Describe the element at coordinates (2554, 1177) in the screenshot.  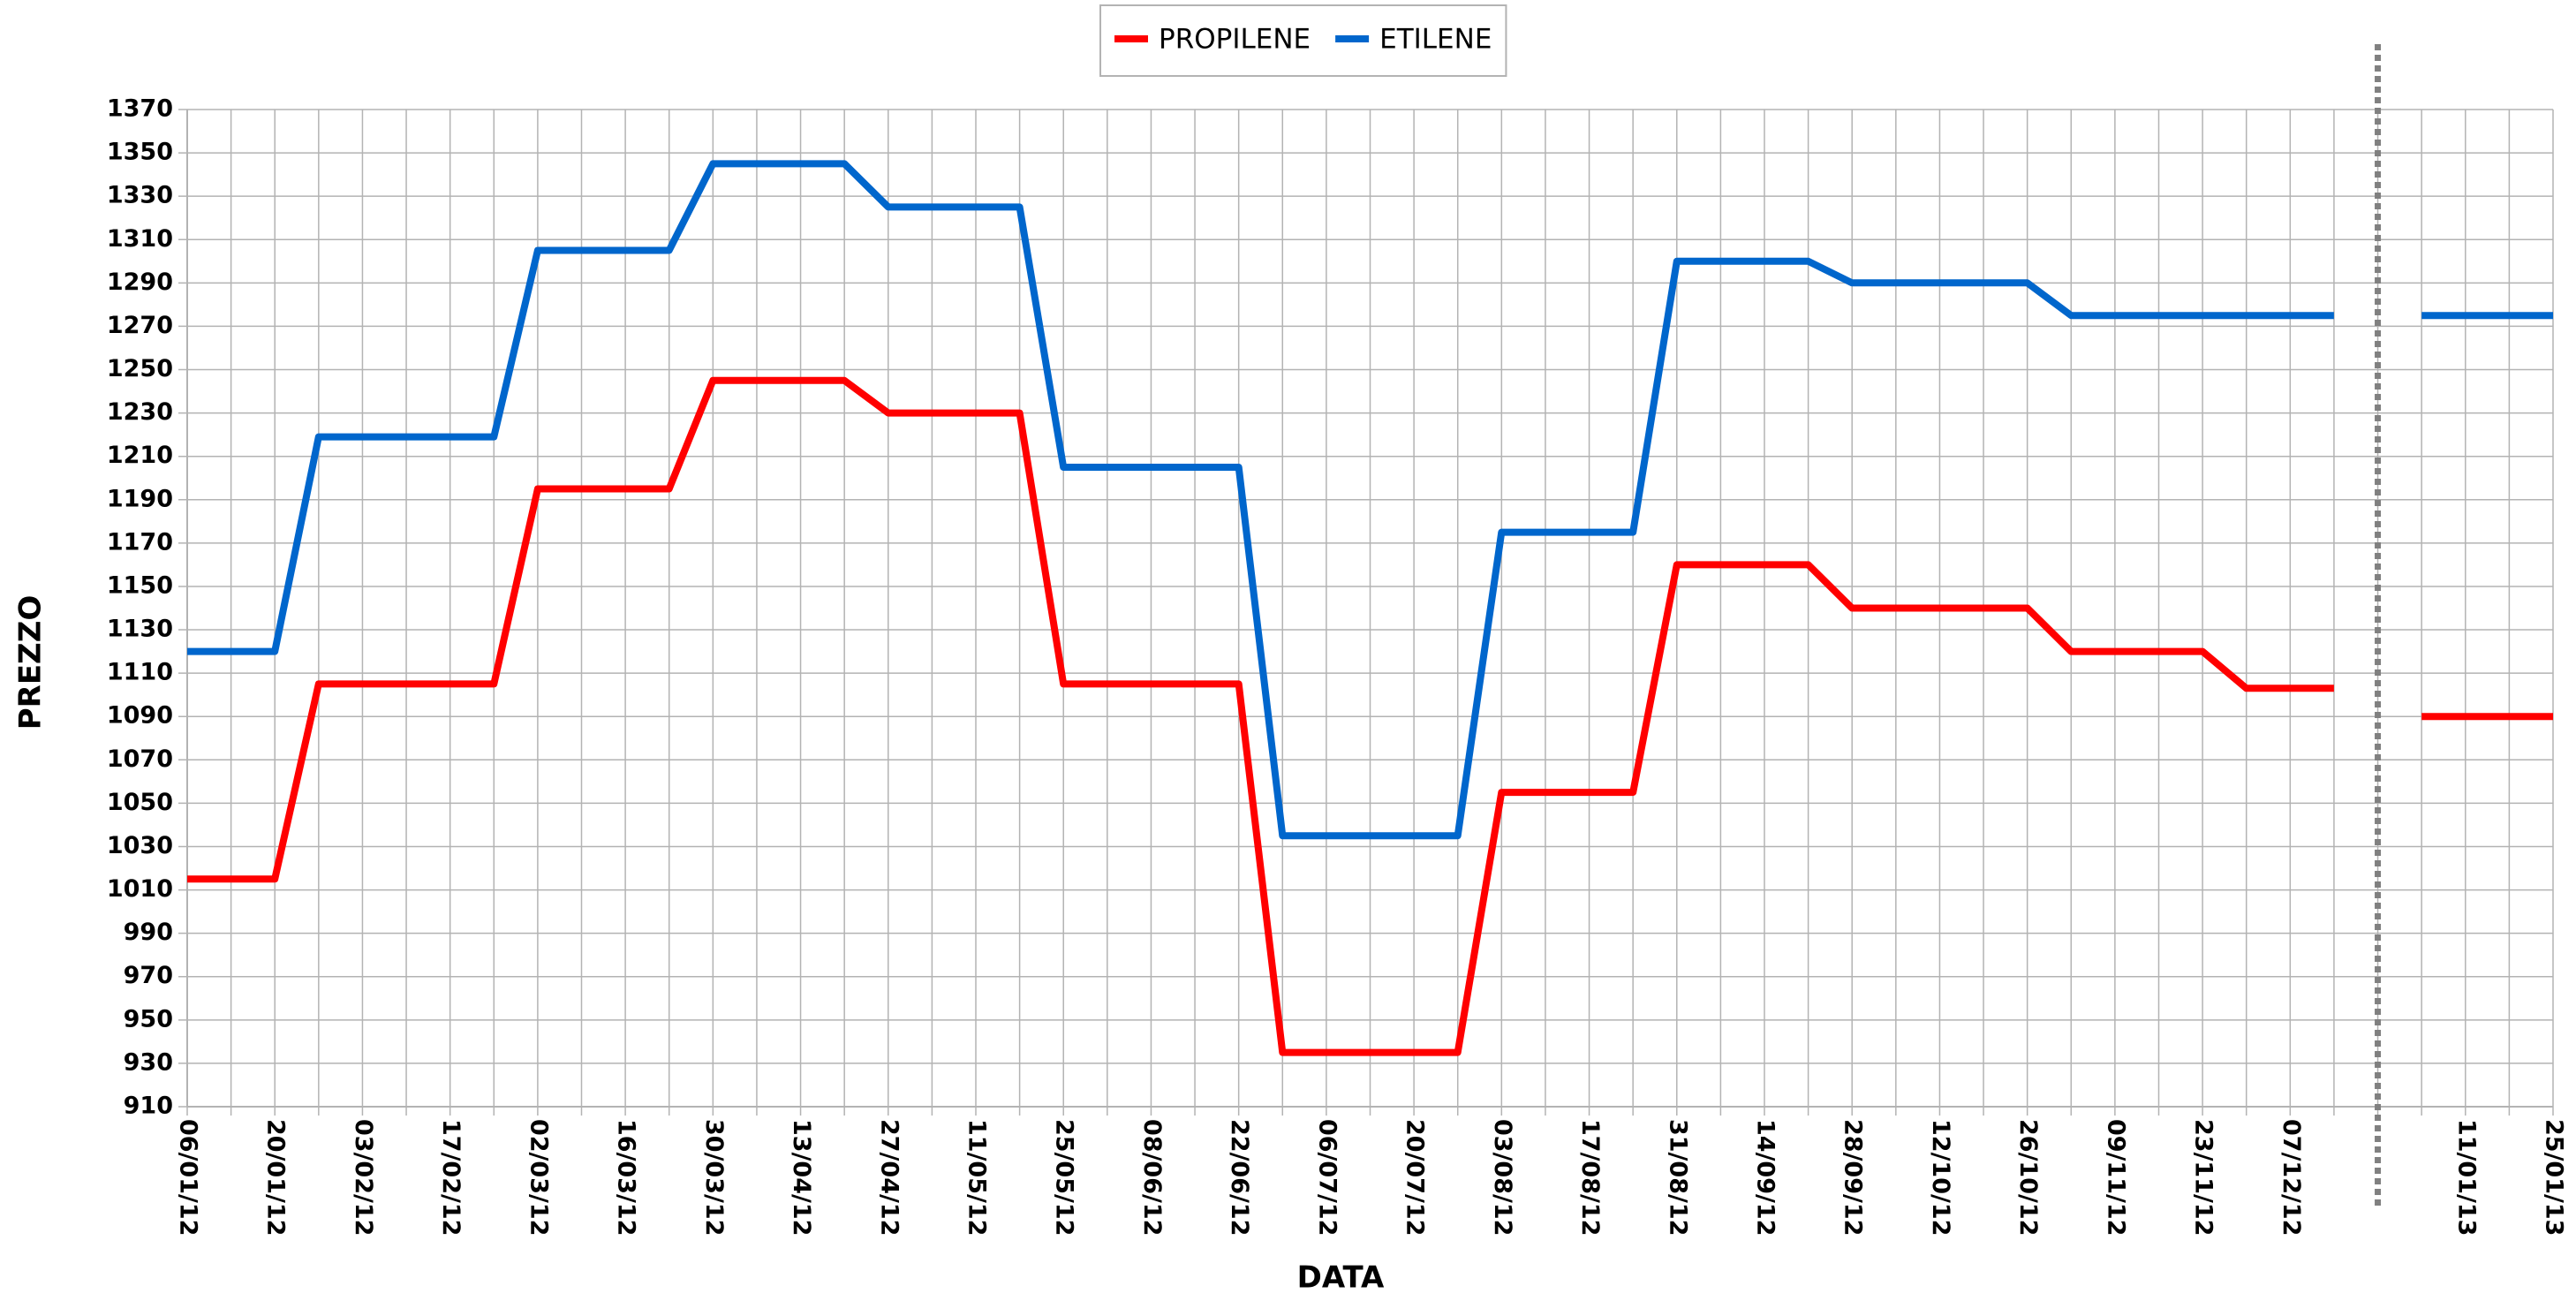
I see `x-tick-label: 25/01/13` at that location.